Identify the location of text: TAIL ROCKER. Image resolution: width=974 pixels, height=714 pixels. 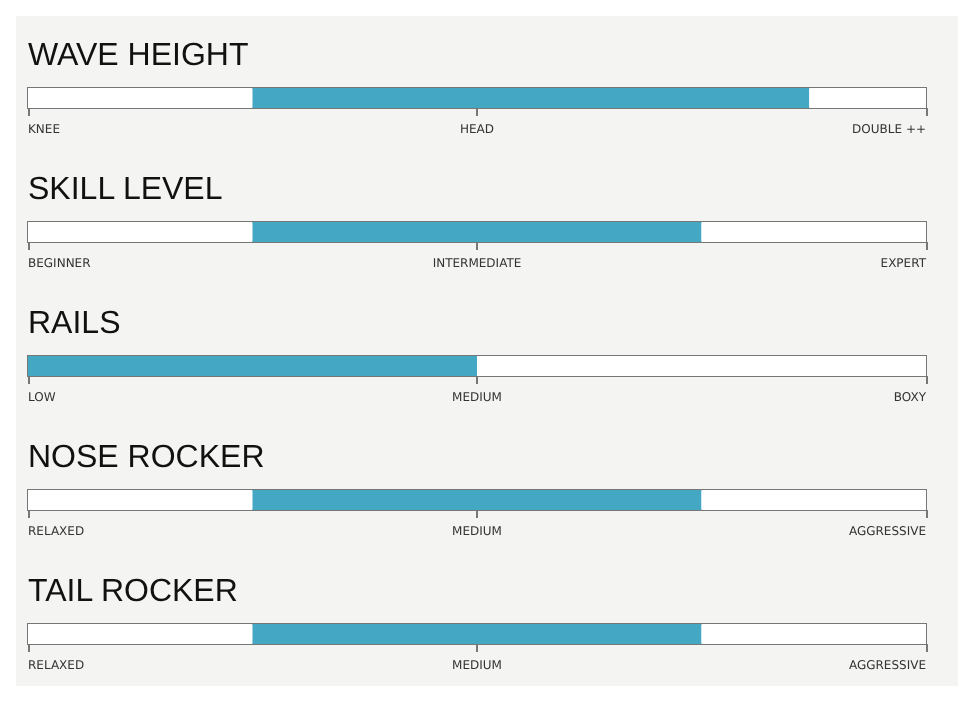
(133, 592).